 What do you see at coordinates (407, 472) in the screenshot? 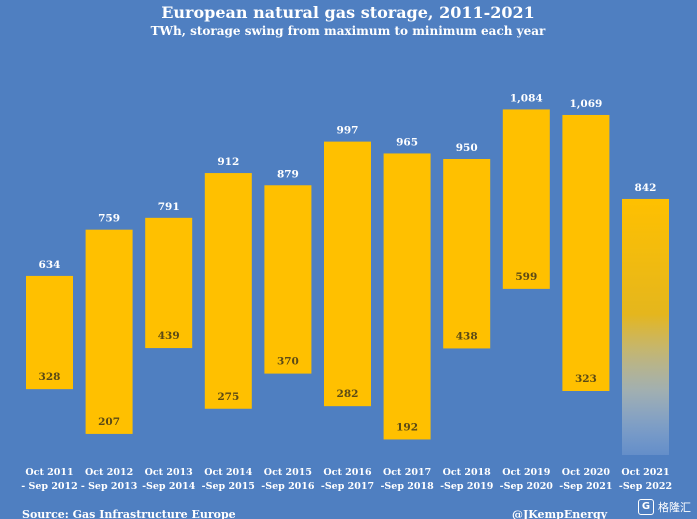
I see `x-tick-label: Oct 2017` at bounding box center [407, 472].